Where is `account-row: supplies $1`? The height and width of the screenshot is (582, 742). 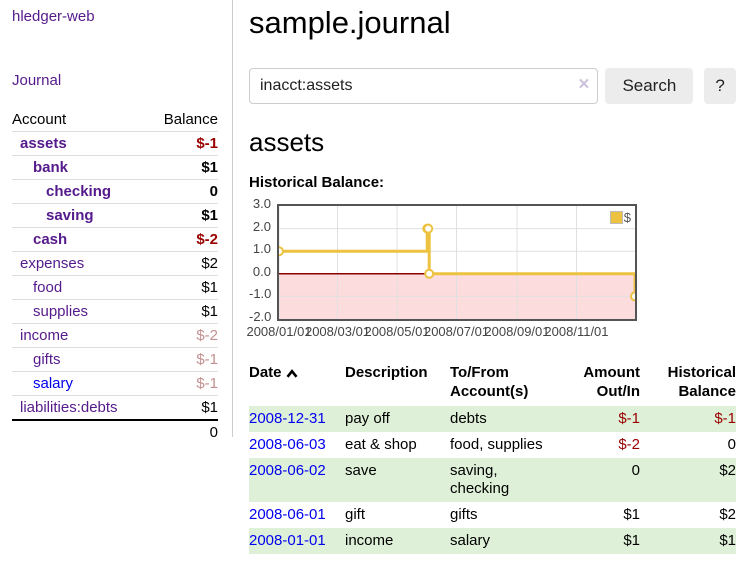
account-row: supplies $1 is located at coordinates (115, 311).